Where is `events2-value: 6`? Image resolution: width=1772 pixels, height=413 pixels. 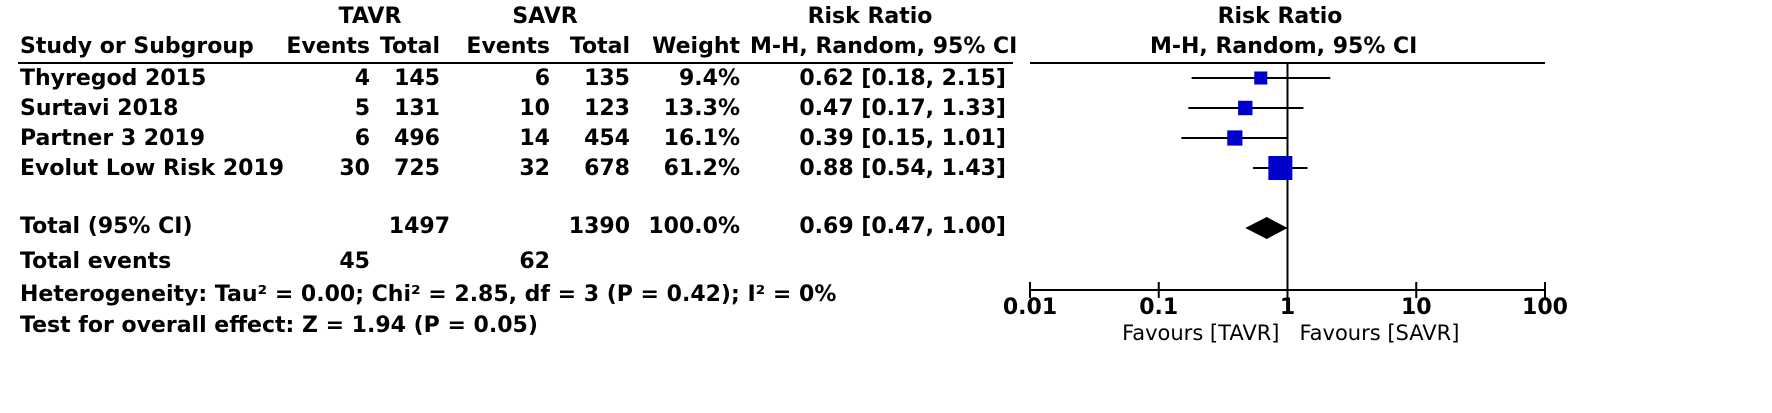
events2-value: 6 is located at coordinates (542, 78).